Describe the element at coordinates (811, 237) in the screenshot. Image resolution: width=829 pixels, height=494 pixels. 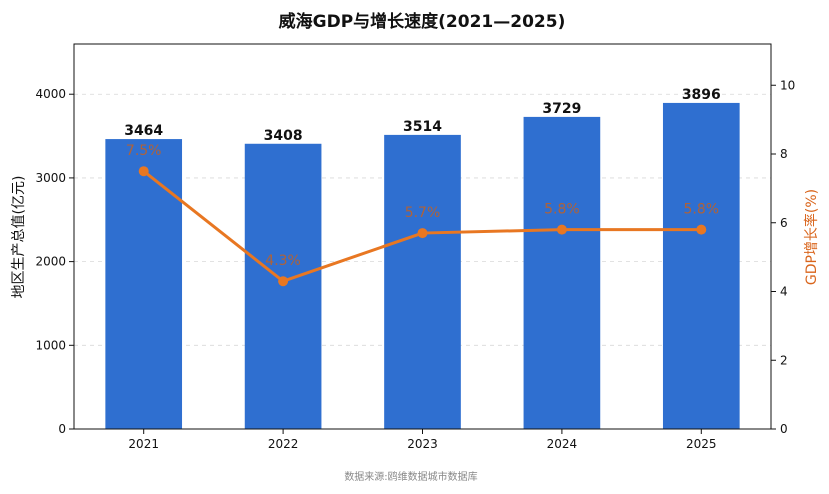
I see `y-axis-right-label: GDP增长率(%)` at that location.